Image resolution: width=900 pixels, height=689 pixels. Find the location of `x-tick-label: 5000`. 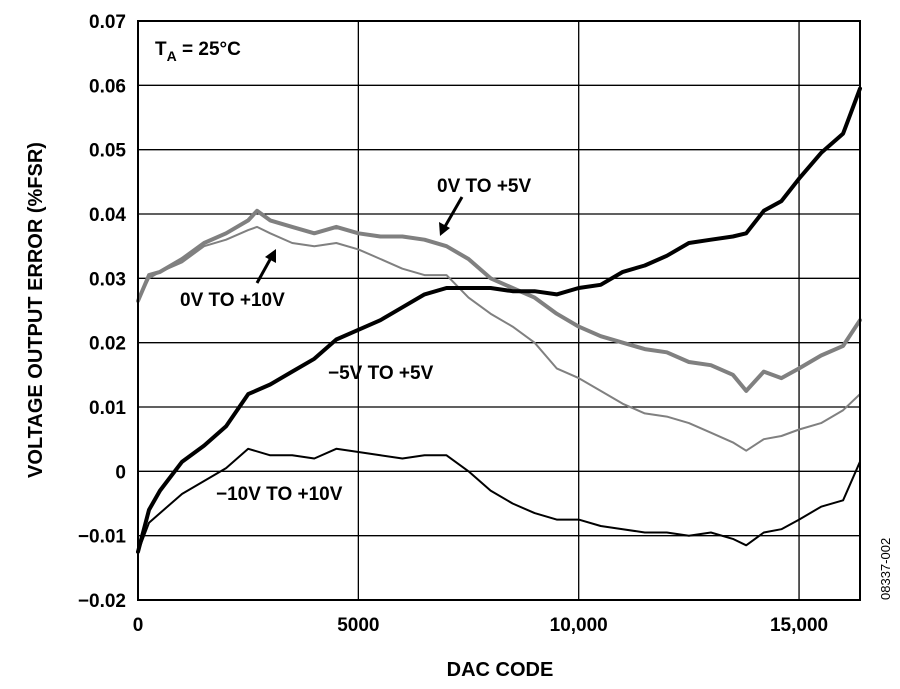

x-tick-label: 5000 is located at coordinates (358, 625).